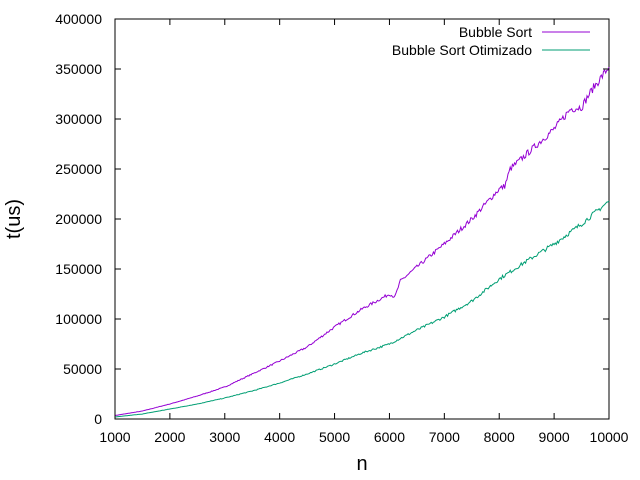 The height and width of the screenshot is (480, 640). Describe the element at coordinates (78, 19) in the screenshot. I see `y-tick-label: 400000` at that location.